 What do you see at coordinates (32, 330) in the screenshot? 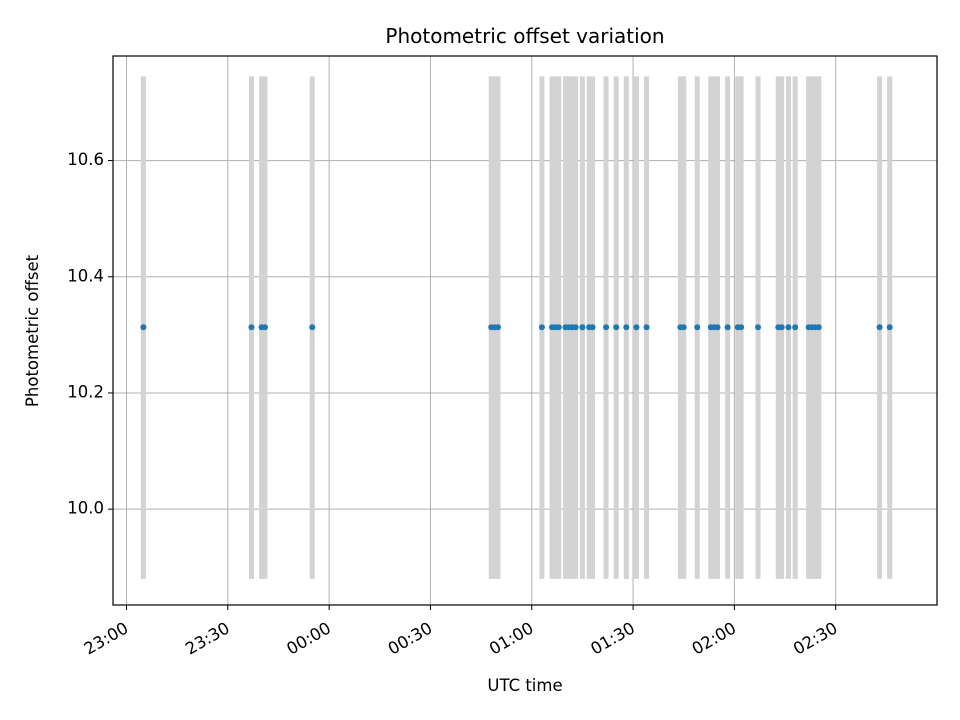
I see `y-axis-title: Photometric offset` at bounding box center [32, 330].